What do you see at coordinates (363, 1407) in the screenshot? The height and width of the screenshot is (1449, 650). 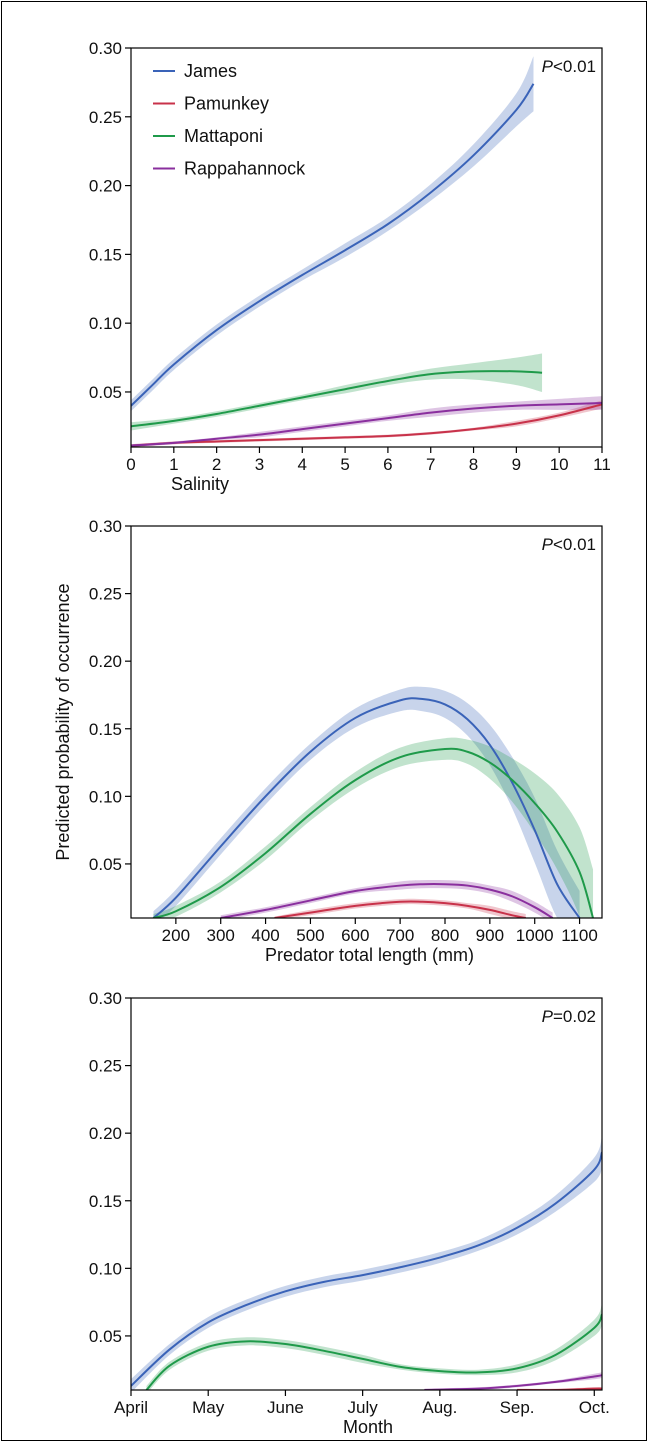 I see `x-tick-label: July` at bounding box center [363, 1407].